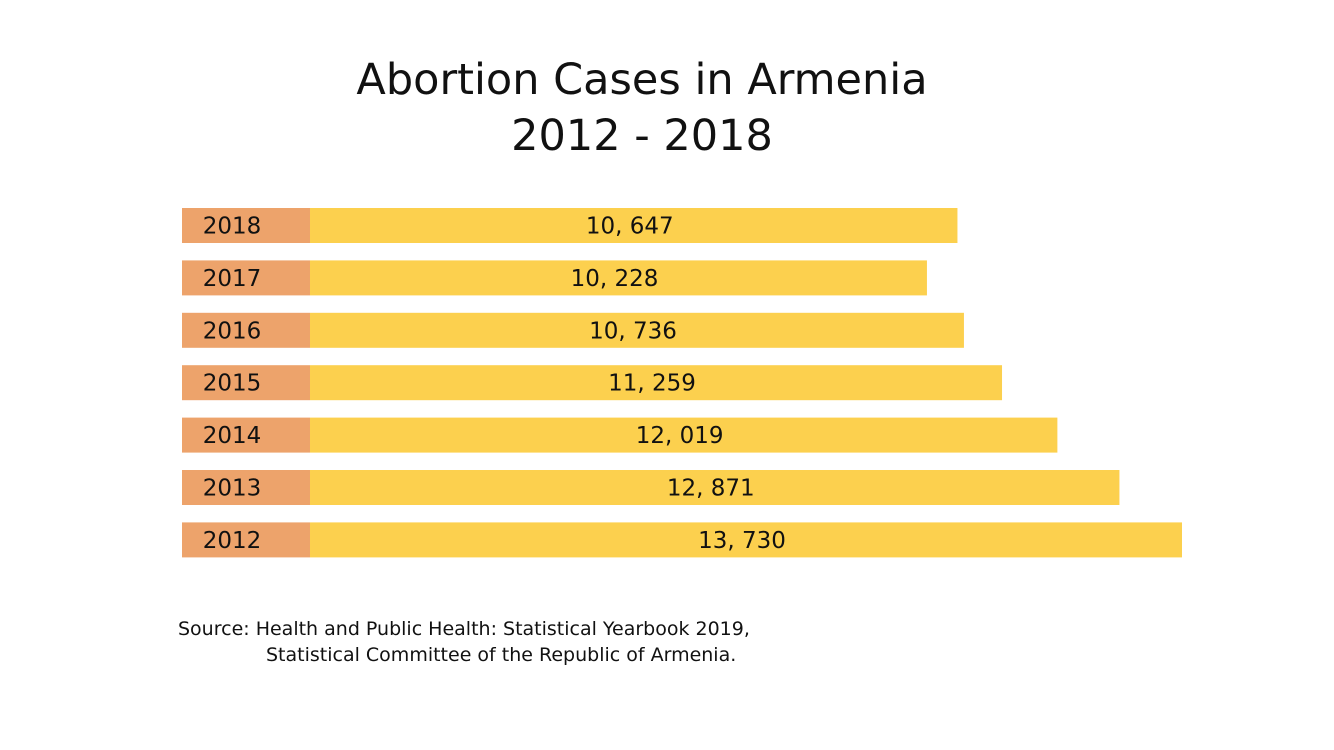 This screenshot has width=1334, height=750. Describe the element at coordinates (680, 436) in the screenshot. I see `value-label-2014: 12, 019` at that location.